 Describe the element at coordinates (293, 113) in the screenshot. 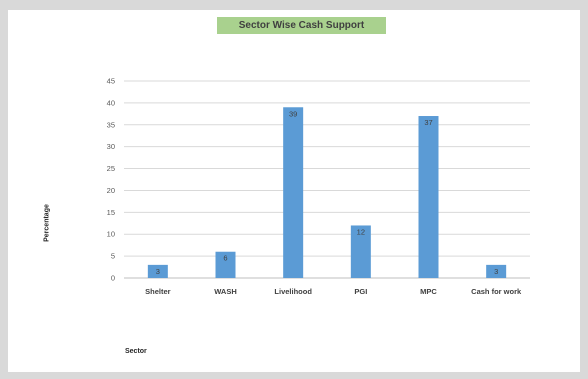

I see `data-label: 39` at that location.